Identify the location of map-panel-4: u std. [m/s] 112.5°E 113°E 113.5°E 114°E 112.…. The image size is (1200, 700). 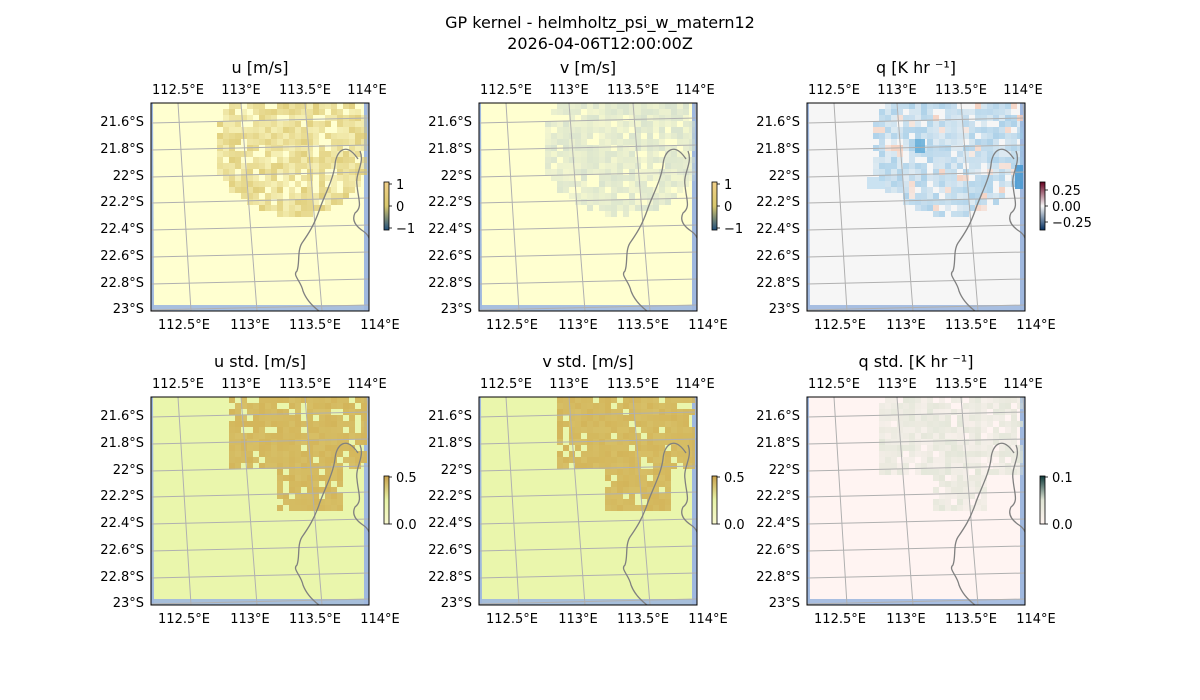
(258, 489).